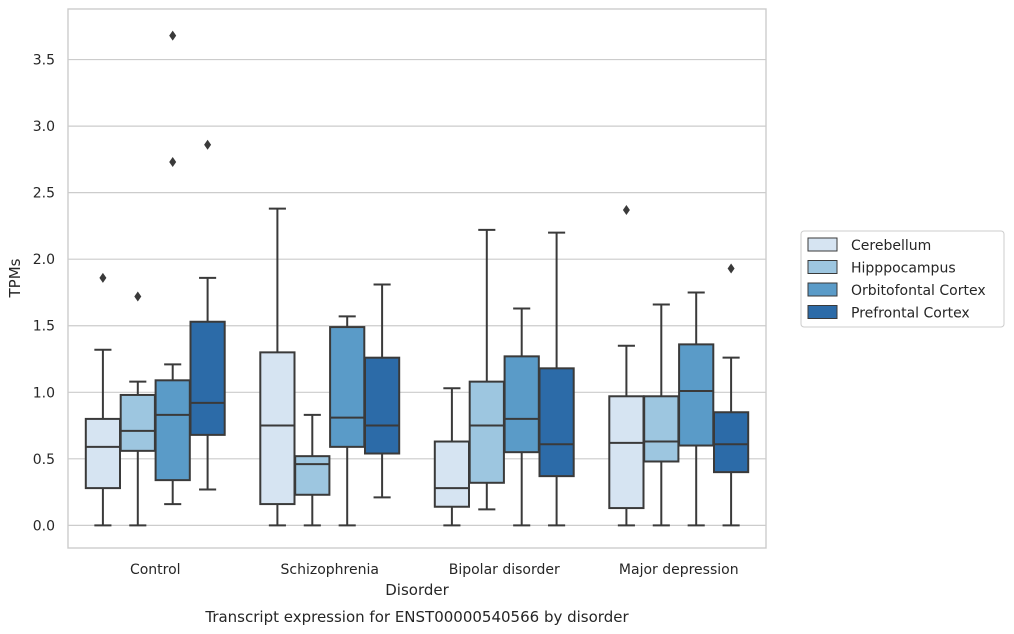  I want to click on legend-label: Orbitofontal Cortex, so click(918, 291).